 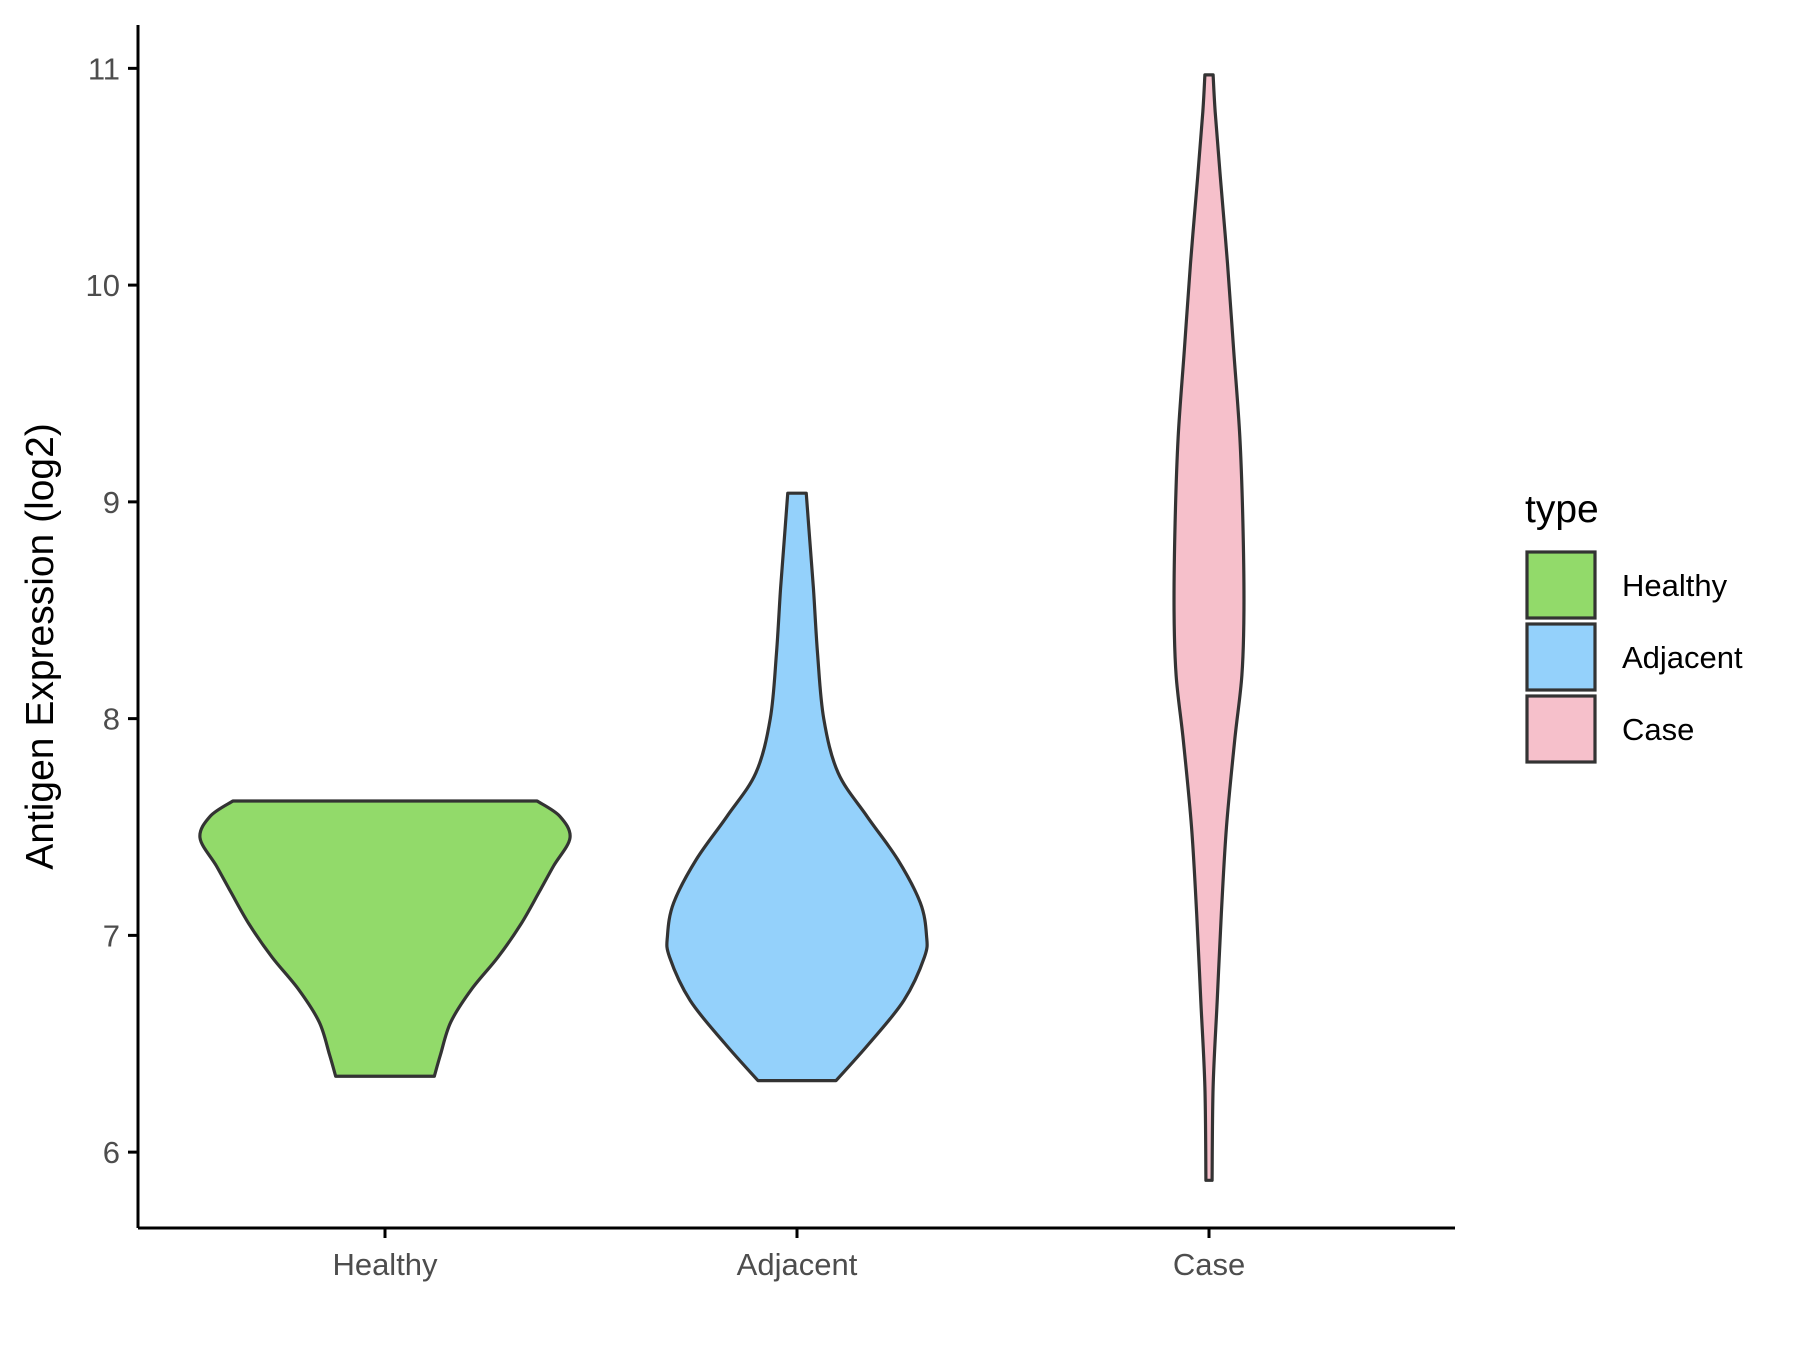 I want to click on y-tick-label: 6, so click(x=111, y=1152).